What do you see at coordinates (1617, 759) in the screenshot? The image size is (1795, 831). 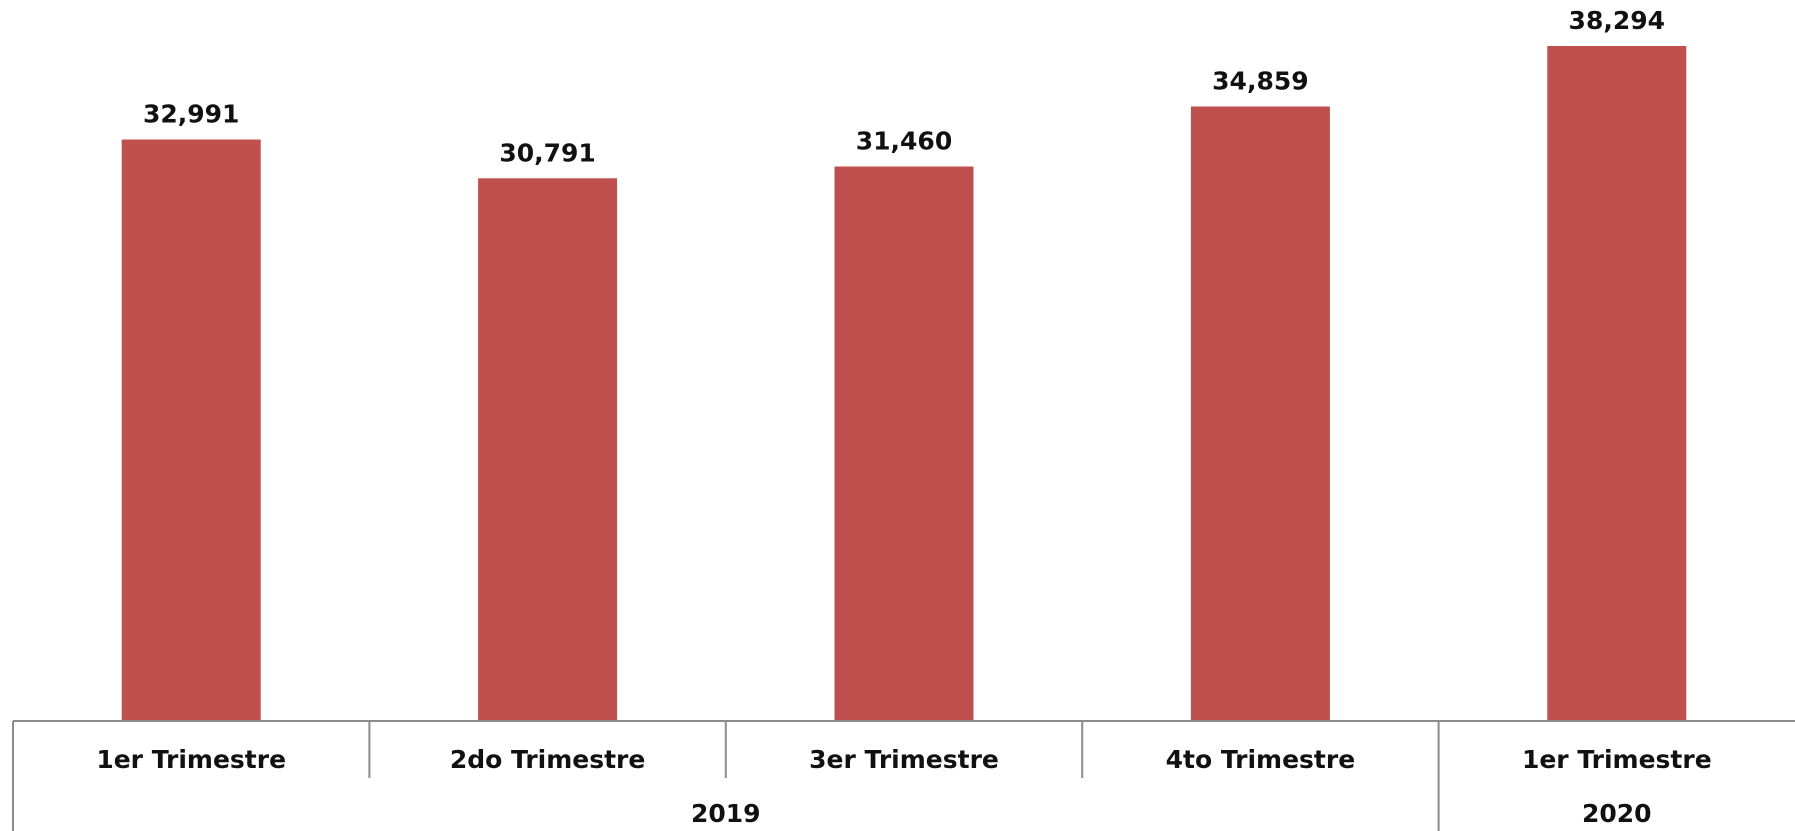 I see `category-label-5: 1er Trimestre` at bounding box center [1617, 759].